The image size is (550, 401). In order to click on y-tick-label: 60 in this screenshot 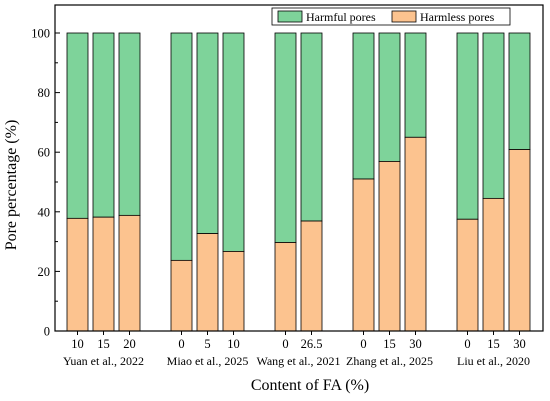, I will do `click(44, 153)`.